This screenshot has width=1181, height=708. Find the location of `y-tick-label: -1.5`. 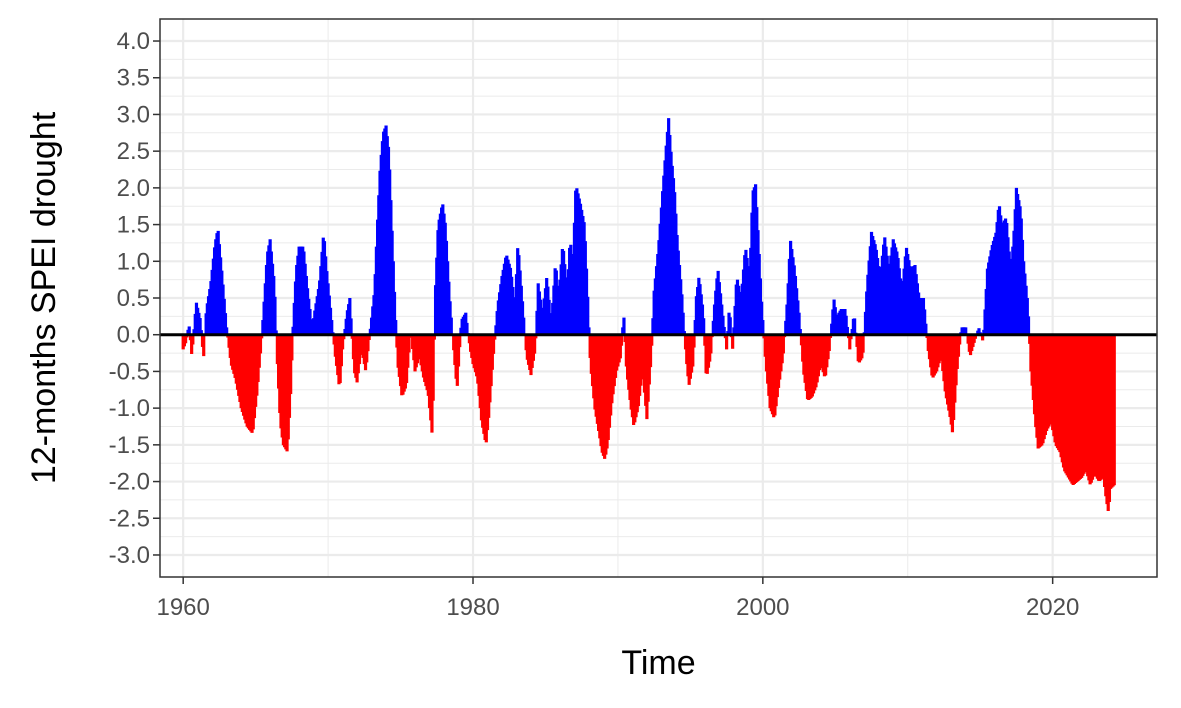

y-tick-label: -1.5 is located at coordinates (129, 445).